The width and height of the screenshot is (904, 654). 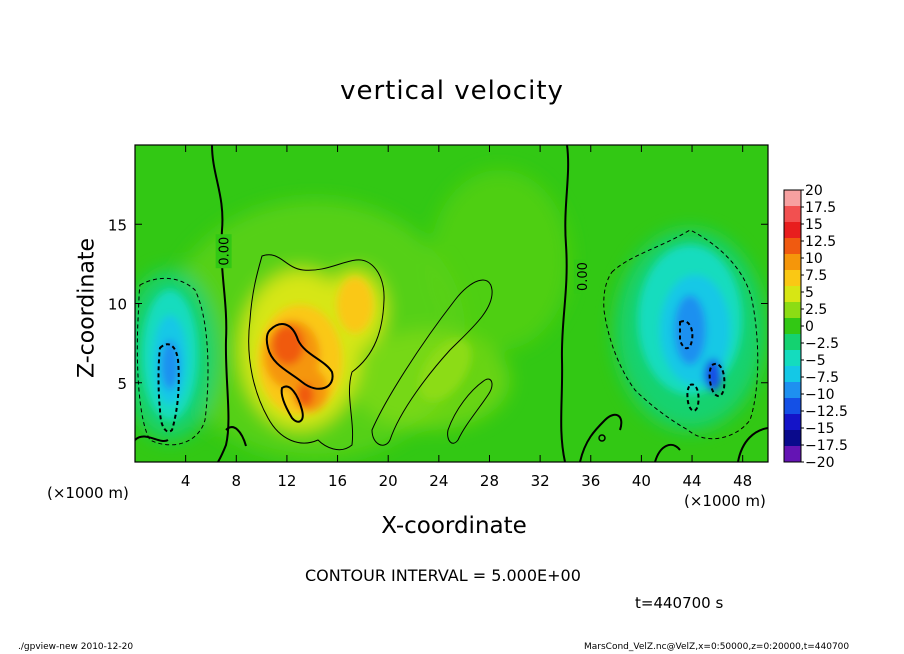 What do you see at coordinates (814, 259) in the screenshot?
I see `colorbar-label: 10` at bounding box center [814, 259].